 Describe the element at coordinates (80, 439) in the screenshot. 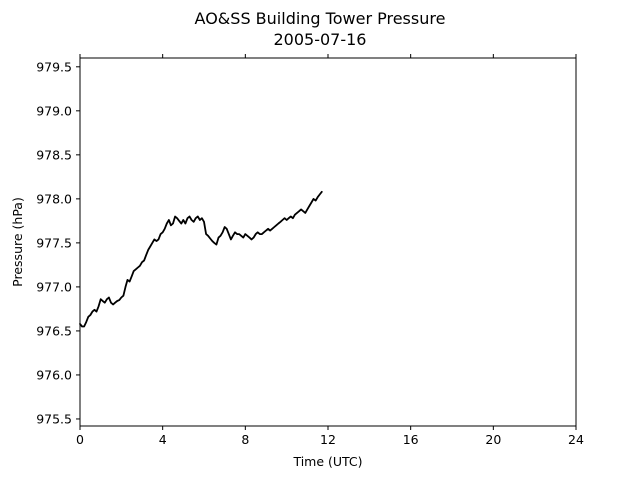

I see `x-tick-label: 0` at that location.